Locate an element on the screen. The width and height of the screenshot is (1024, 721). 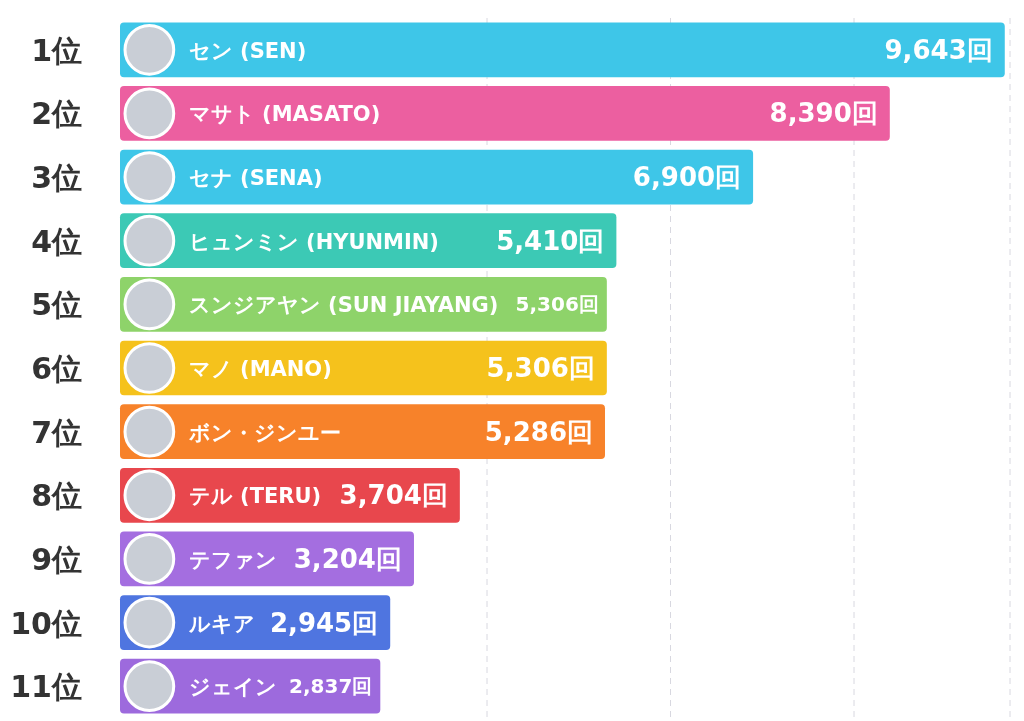
data-label: 5,410回 is located at coordinates (550, 240).